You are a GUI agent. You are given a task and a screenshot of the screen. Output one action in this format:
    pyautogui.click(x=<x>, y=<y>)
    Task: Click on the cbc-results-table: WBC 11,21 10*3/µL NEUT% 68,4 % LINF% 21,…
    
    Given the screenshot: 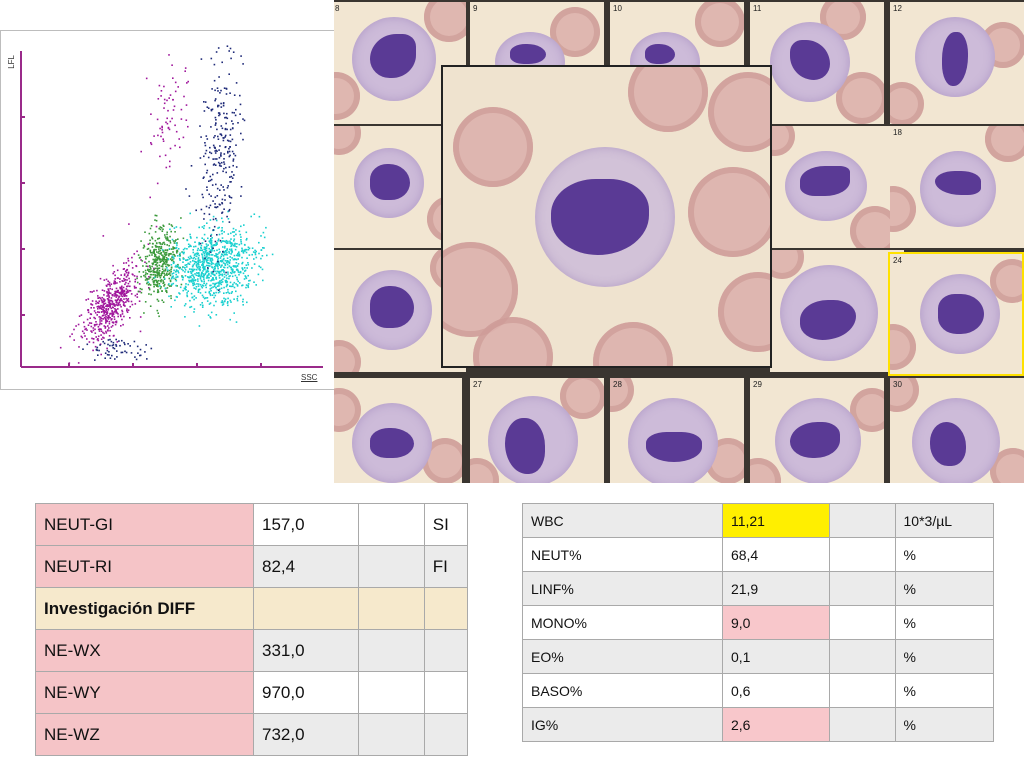 What is the action you would take?
    pyautogui.click(x=758, y=622)
    